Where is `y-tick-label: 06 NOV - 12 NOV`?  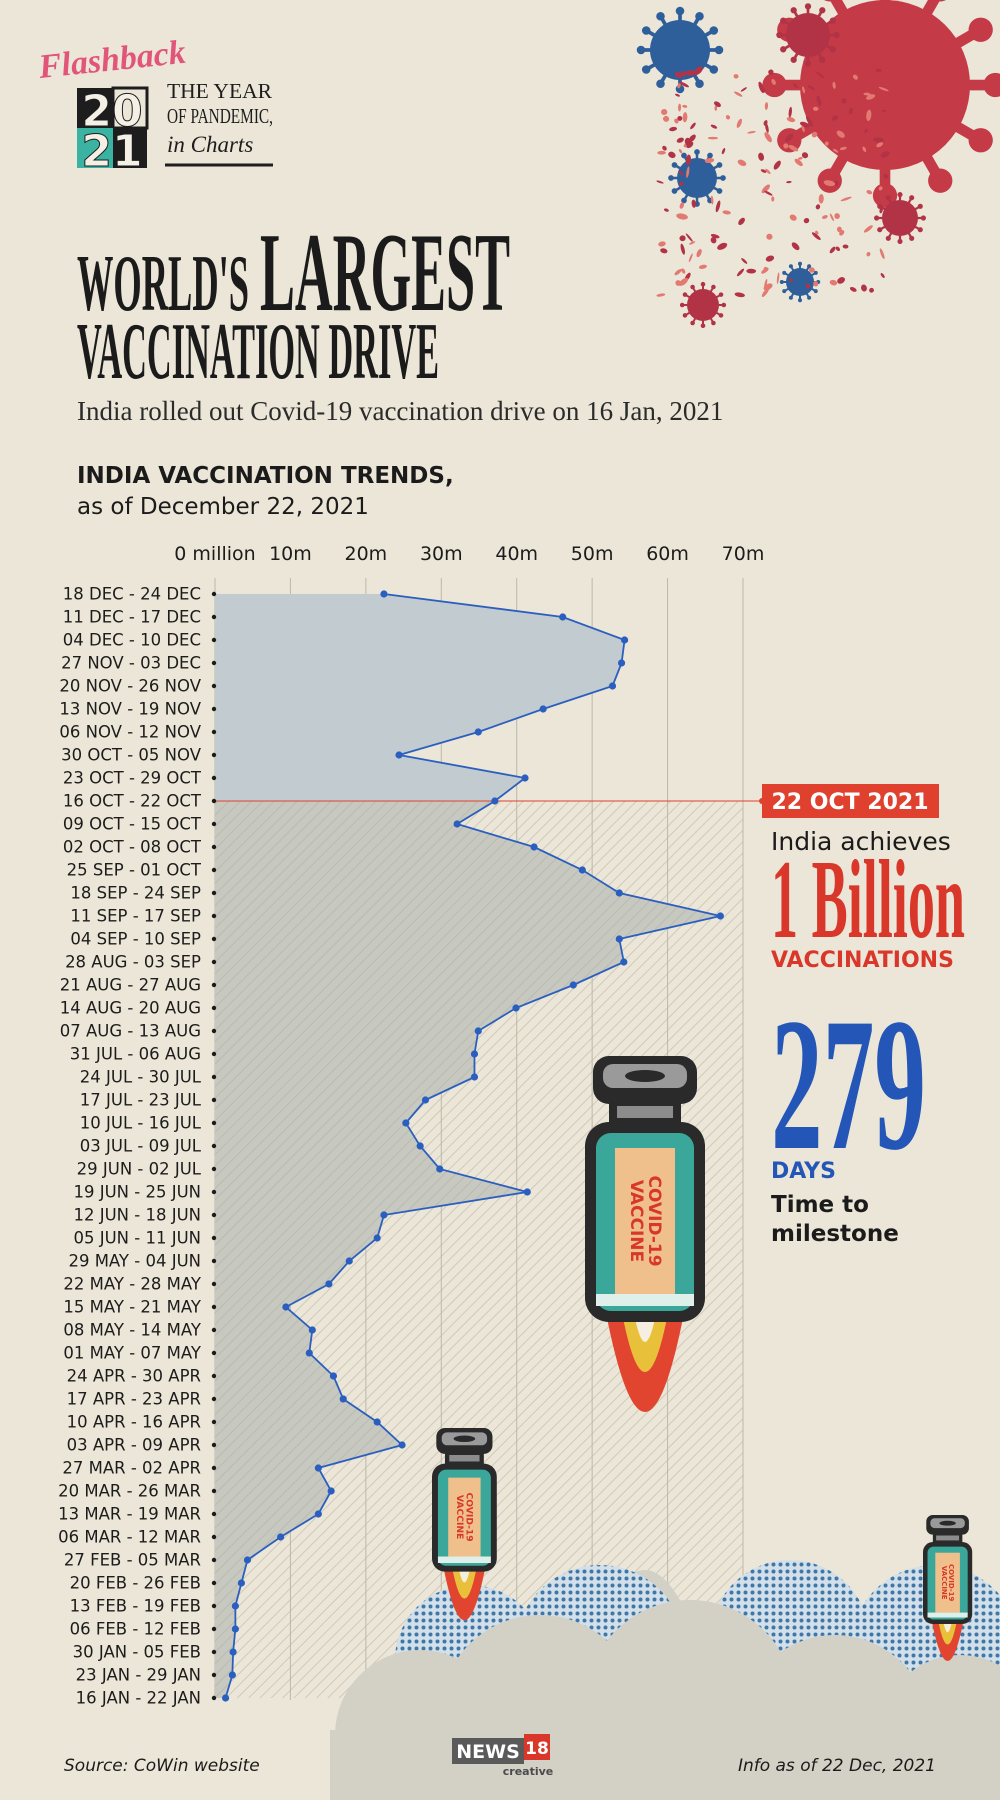 y-tick-label: 06 NOV - 12 NOV is located at coordinates (130, 732).